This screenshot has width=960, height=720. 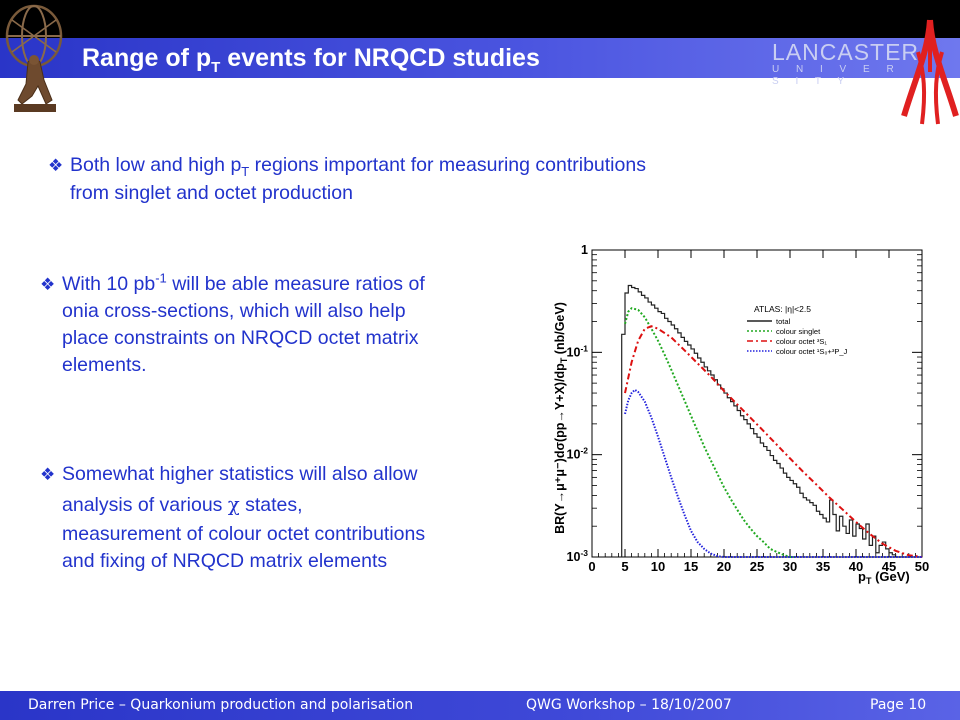 I want to click on bullet-superscript: -1, so click(x=161, y=278).